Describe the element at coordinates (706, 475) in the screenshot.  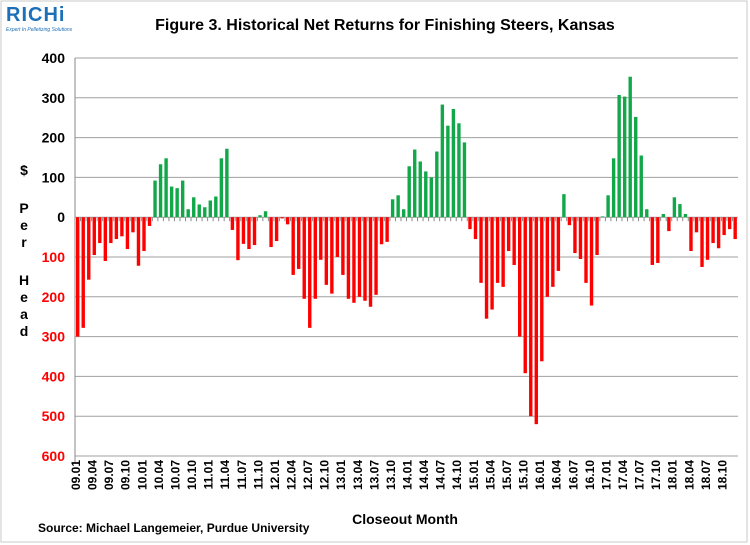
I see `x-tick-label: 18.07` at that location.